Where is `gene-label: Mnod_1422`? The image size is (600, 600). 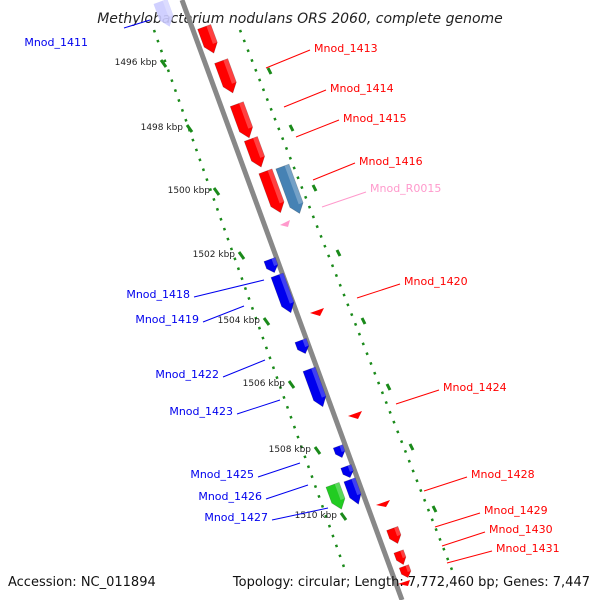
gene-label: Mnod_1422 is located at coordinates (187, 374).